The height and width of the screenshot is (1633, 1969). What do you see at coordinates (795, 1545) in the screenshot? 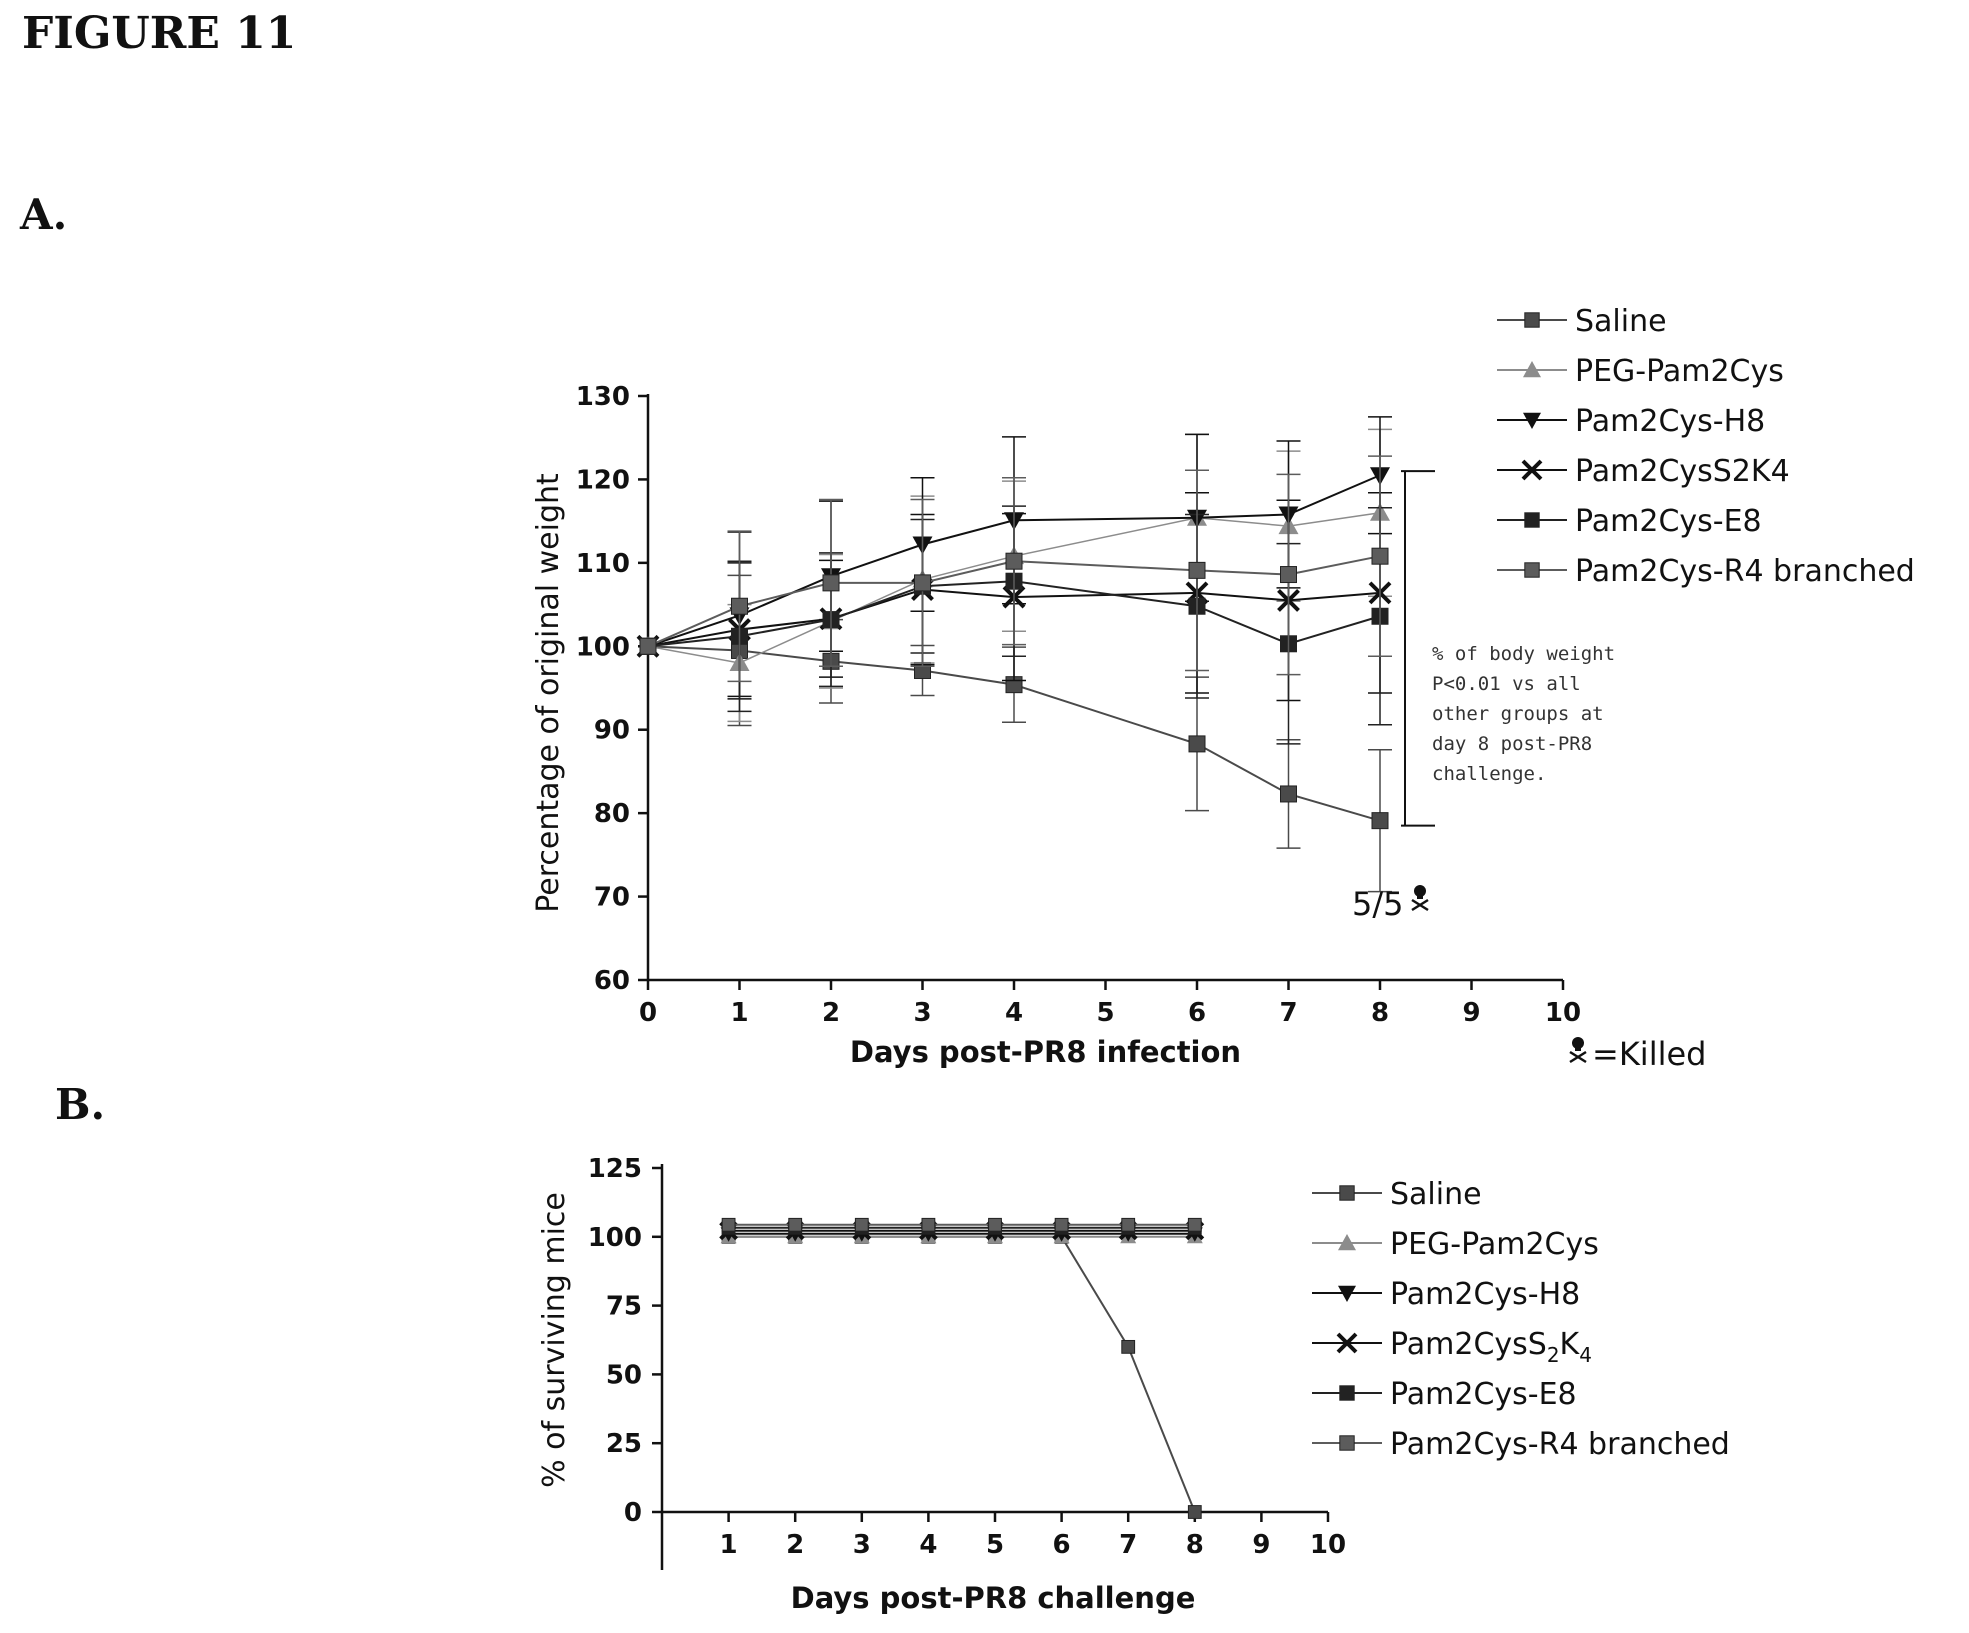
I see `x-tick-label: 2` at bounding box center [795, 1545].